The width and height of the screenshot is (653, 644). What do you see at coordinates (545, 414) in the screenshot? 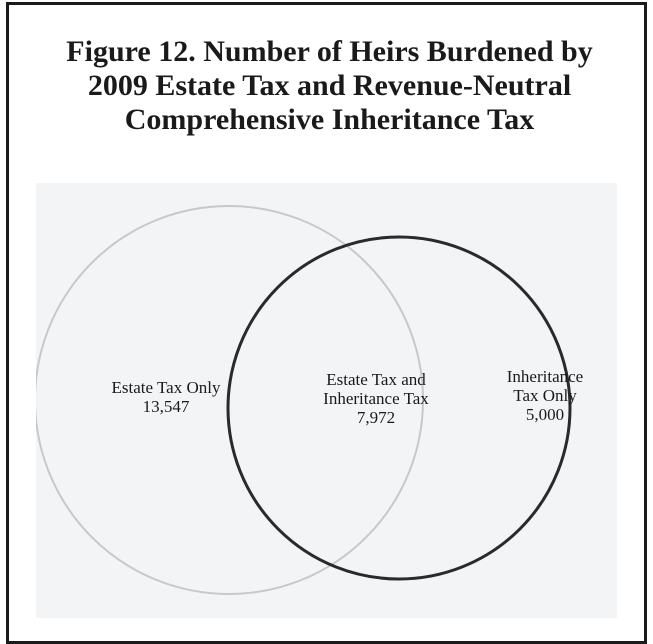
I see `inheritance-only-value: 5,000` at bounding box center [545, 414].